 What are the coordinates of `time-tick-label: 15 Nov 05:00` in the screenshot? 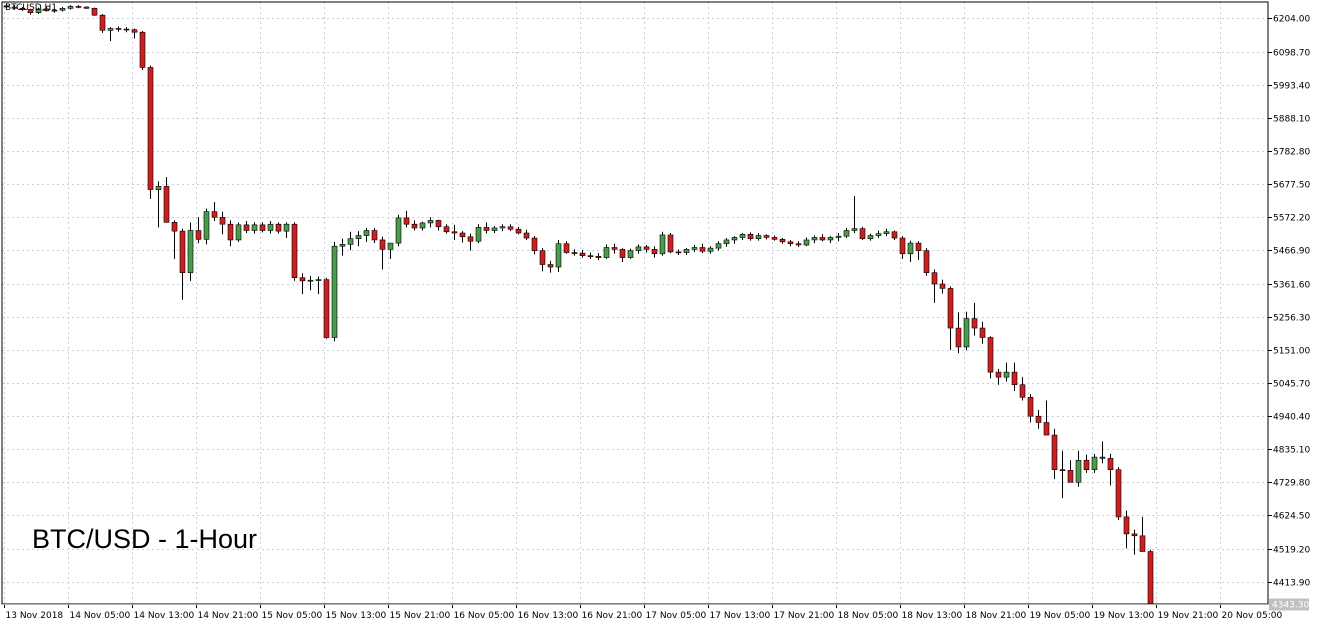 It's located at (292, 616).